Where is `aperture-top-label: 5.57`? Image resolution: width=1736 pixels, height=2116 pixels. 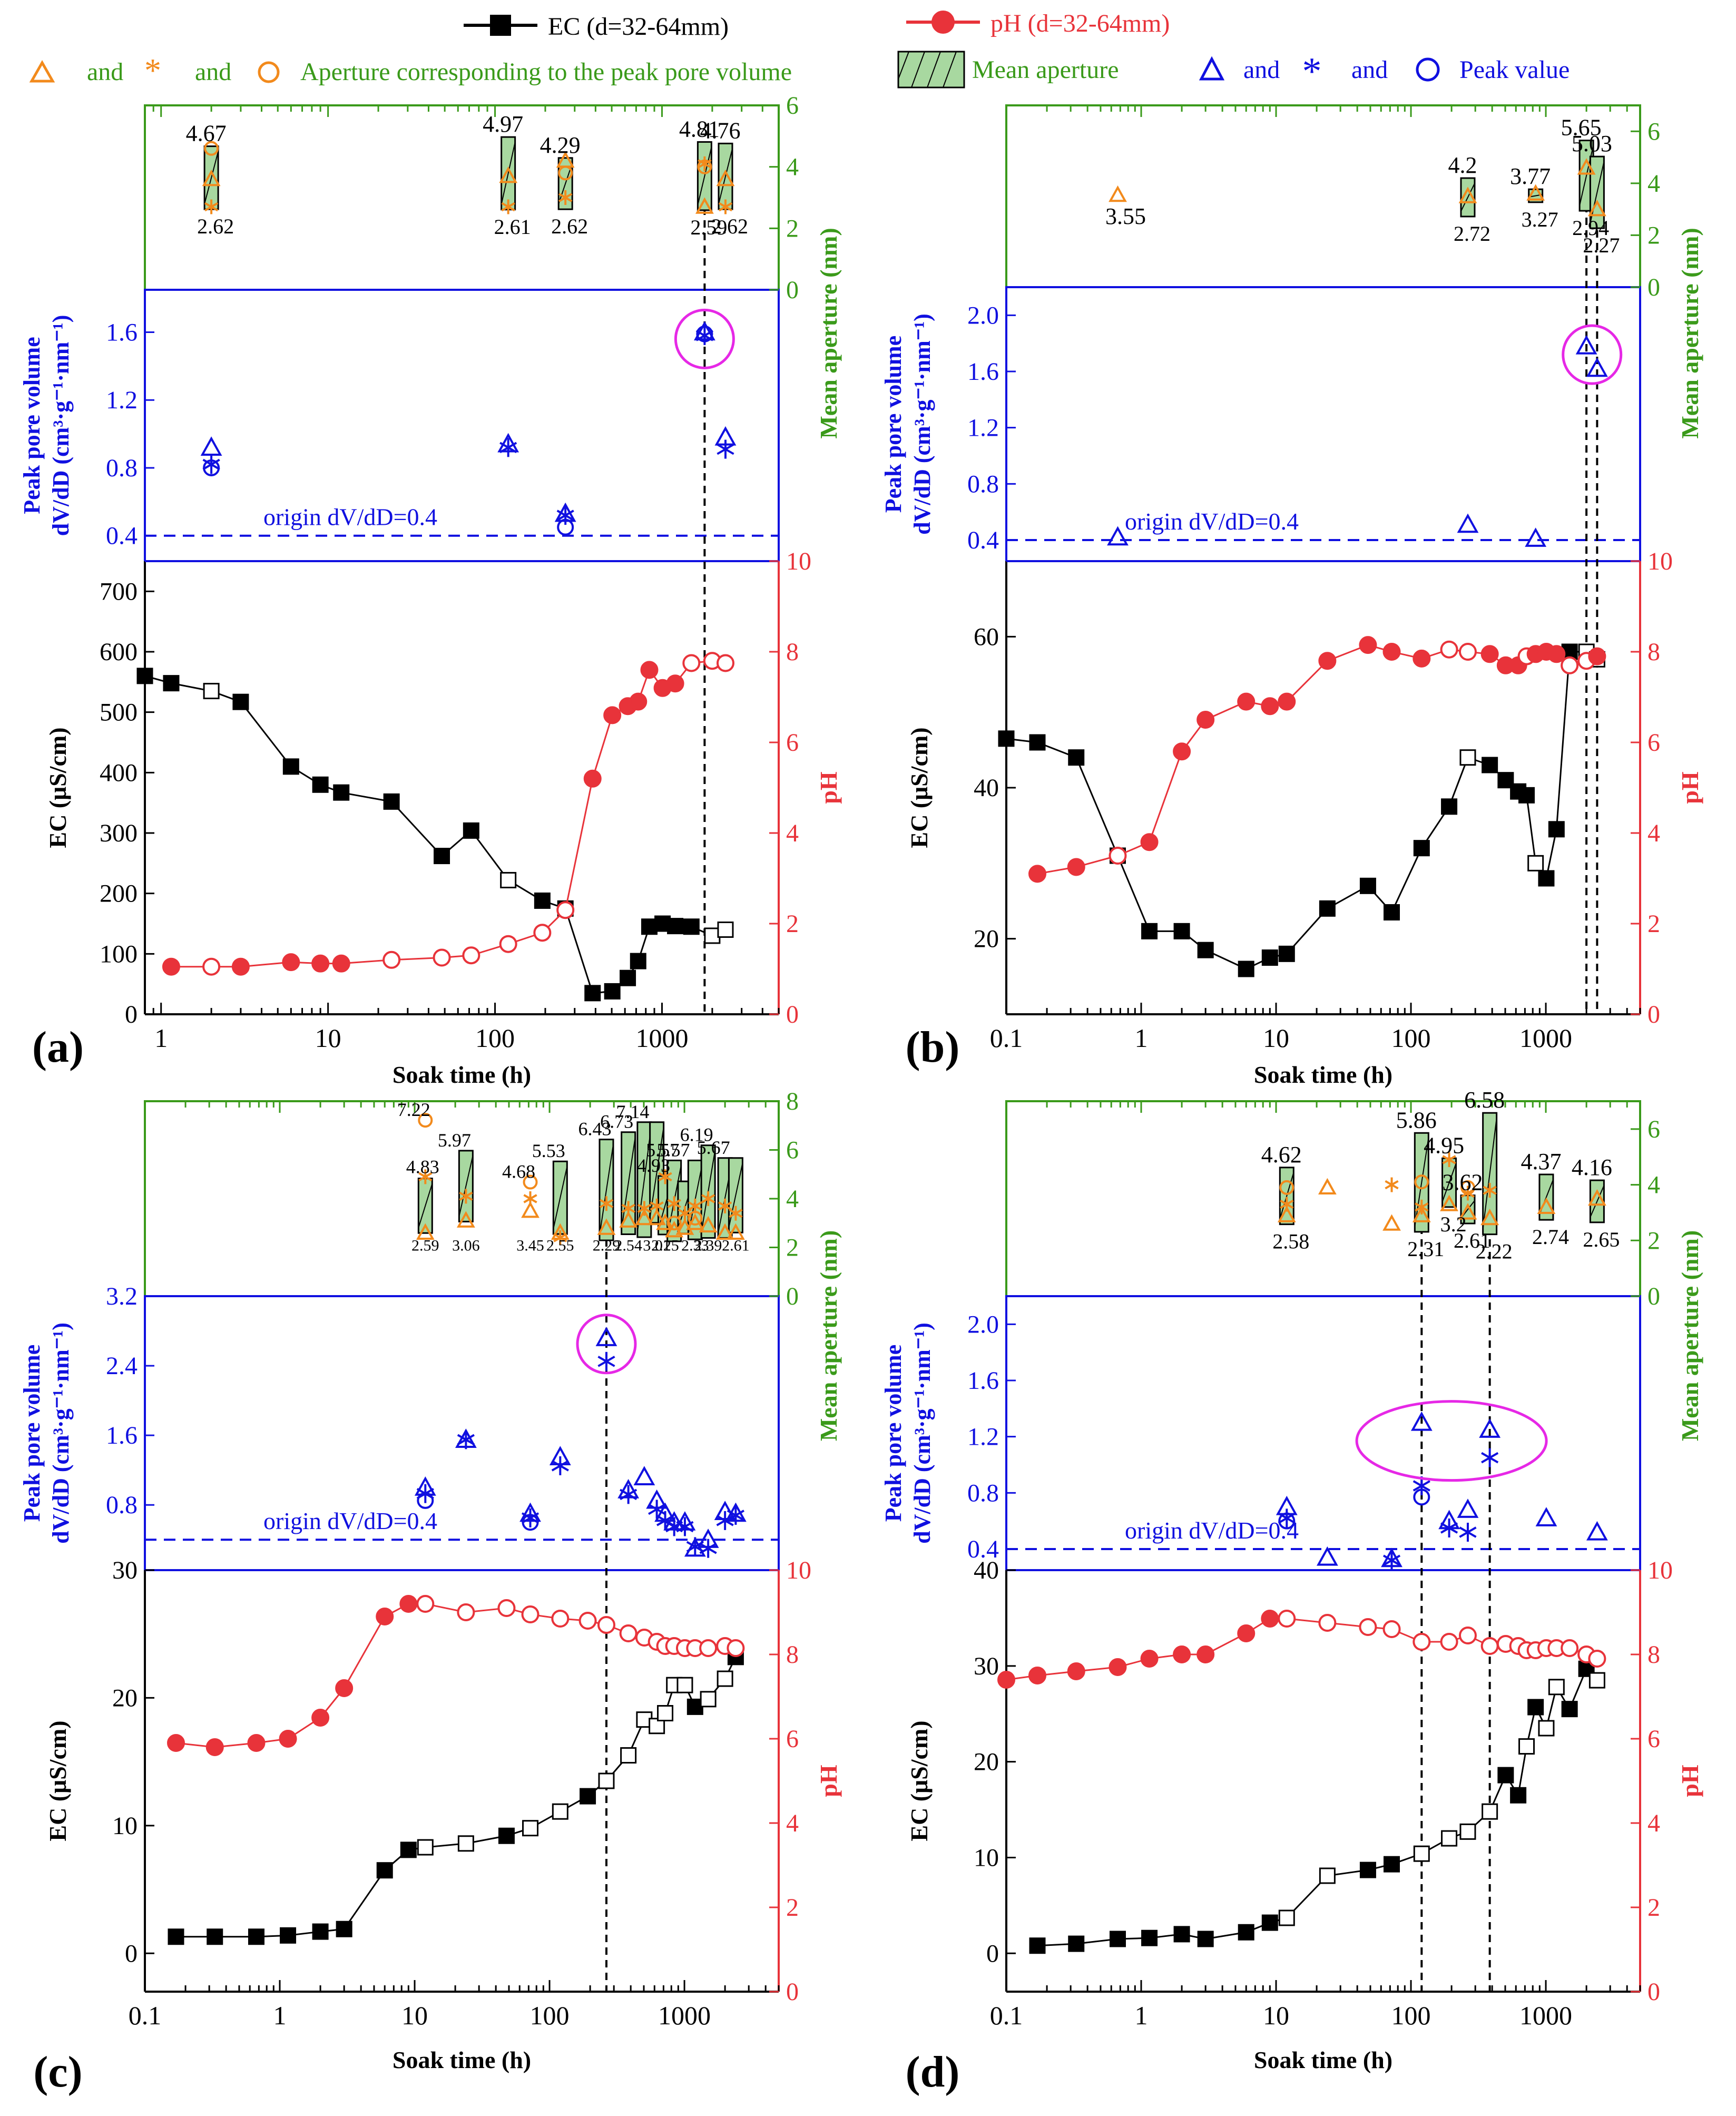
aperture-top-label: 5.57 is located at coordinates (662, 1149).